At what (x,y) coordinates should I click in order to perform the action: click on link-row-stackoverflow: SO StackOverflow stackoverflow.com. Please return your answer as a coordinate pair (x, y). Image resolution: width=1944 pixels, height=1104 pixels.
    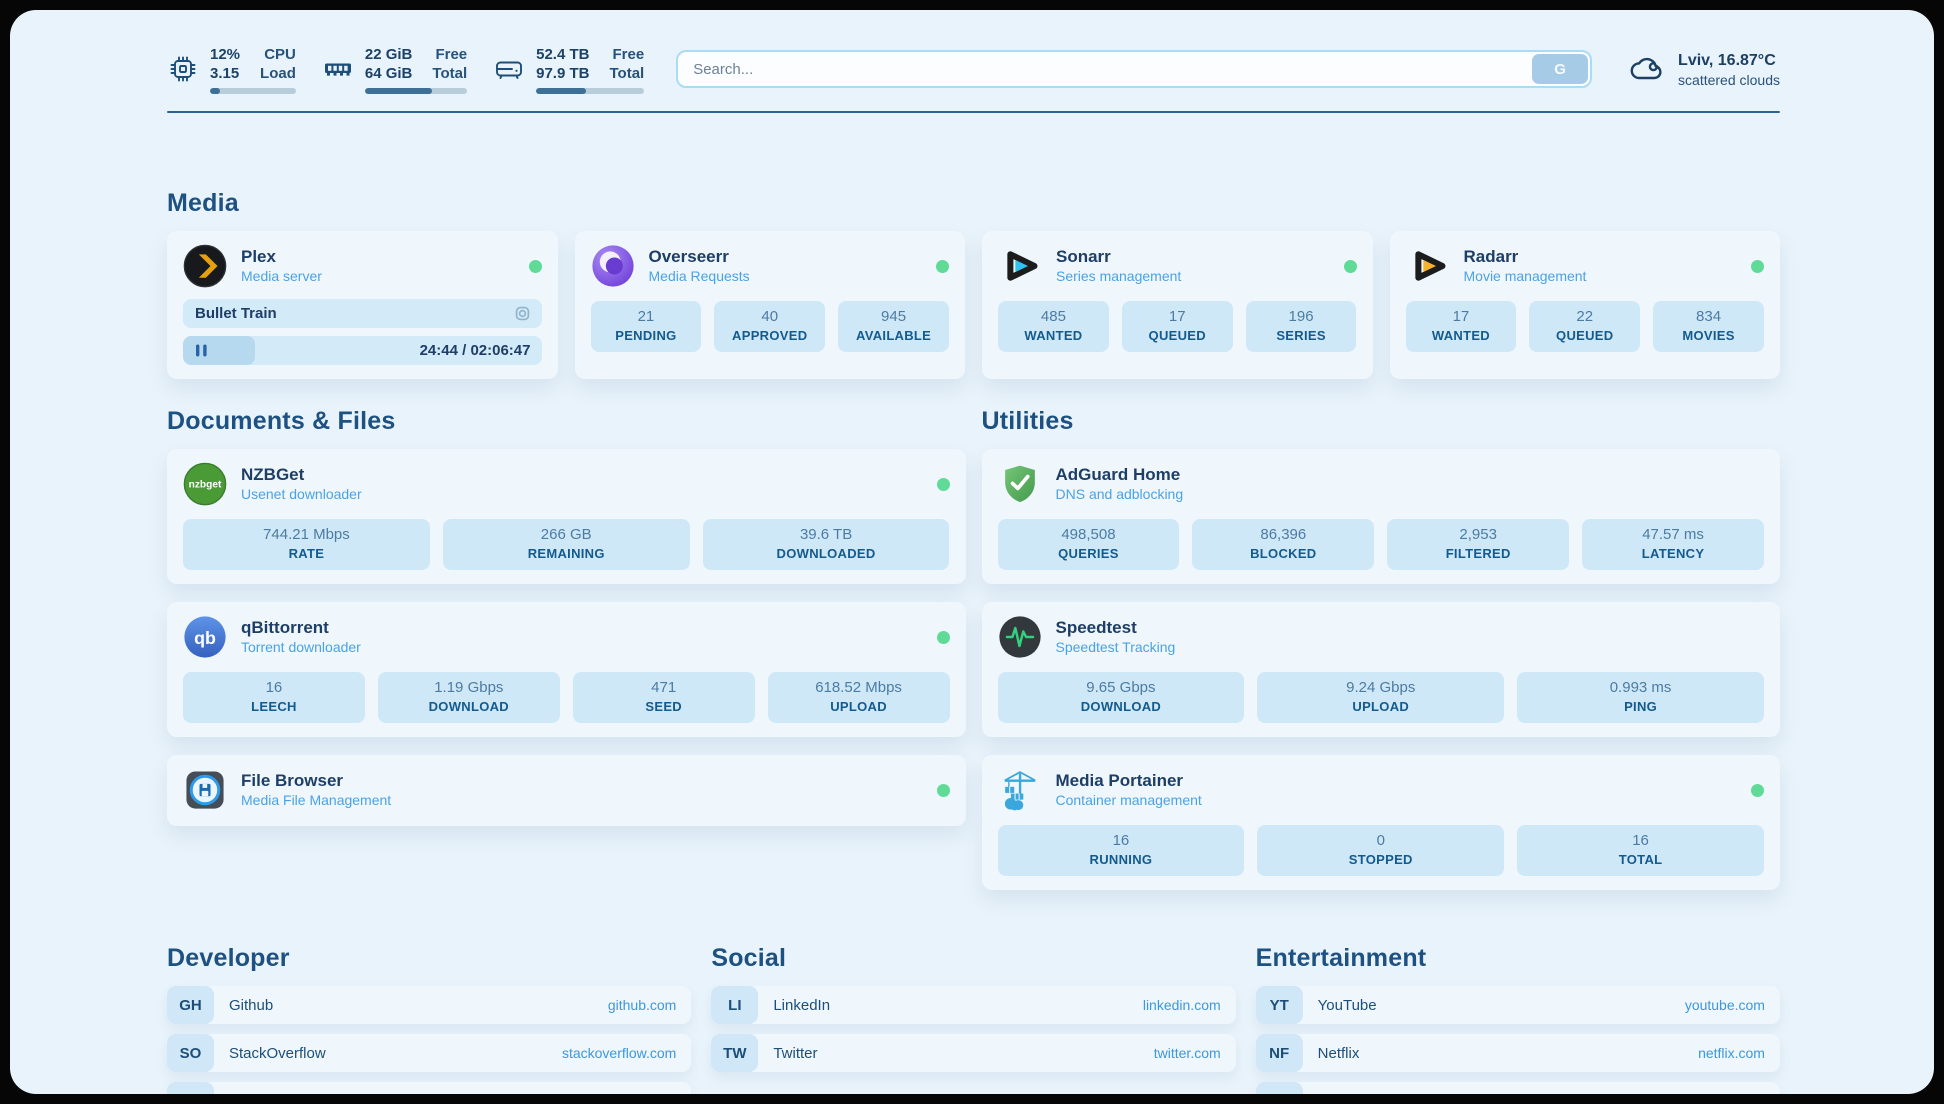
    Looking at the image, I should click on (429, 1053).